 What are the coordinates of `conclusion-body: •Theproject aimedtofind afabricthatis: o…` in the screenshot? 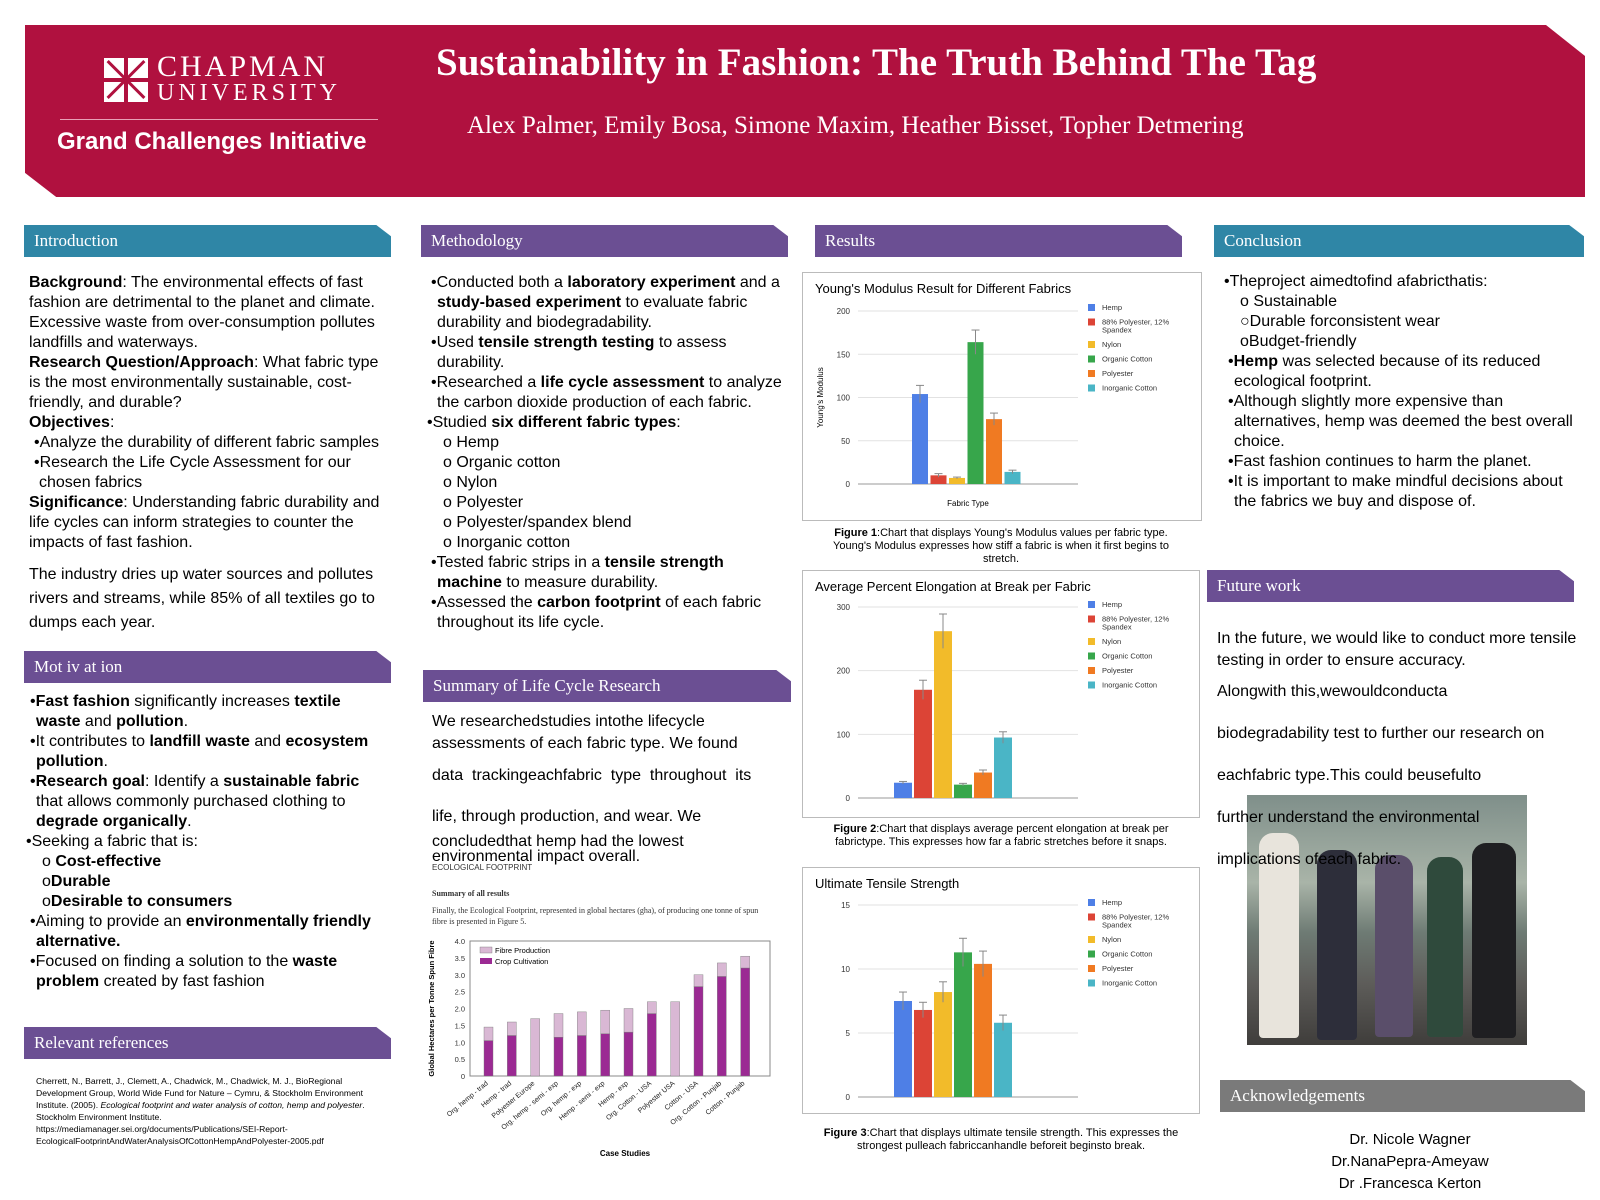 It's located at (1400, 392).